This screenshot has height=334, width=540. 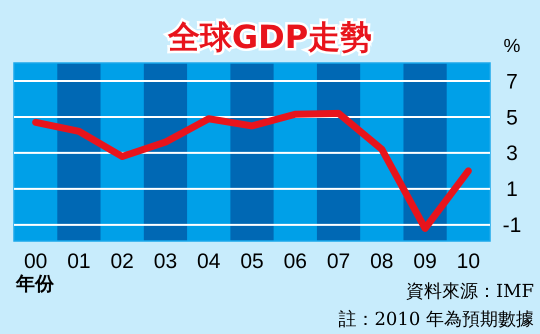 What do you see at coordinates (79, 261) in the screenshot?
I see `x-tick-label: 01` at bounding box center [79, 261].